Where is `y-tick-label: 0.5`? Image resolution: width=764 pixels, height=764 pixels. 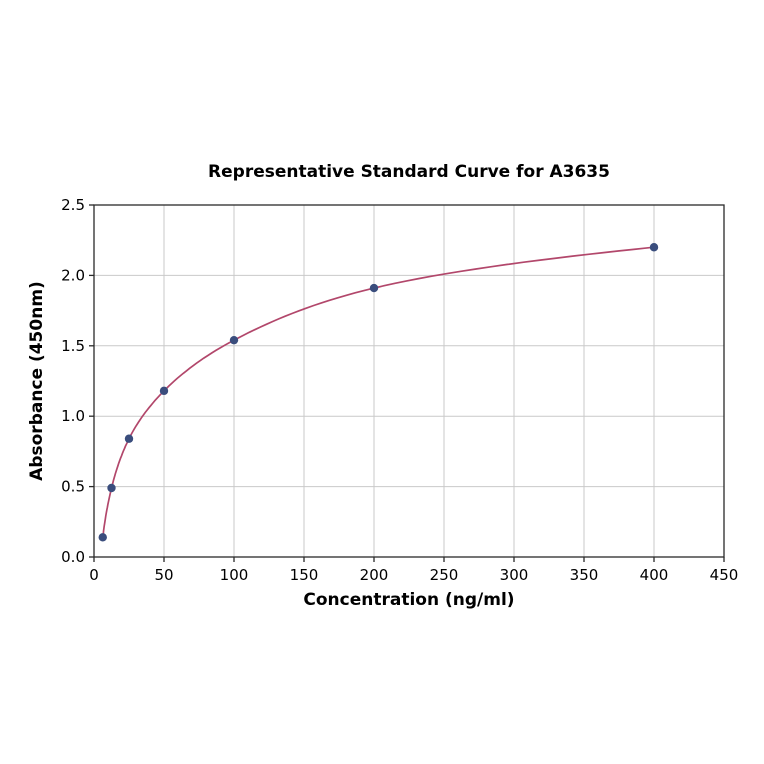
y-tick-label: 0.5 is located at coordinates (73, 487).